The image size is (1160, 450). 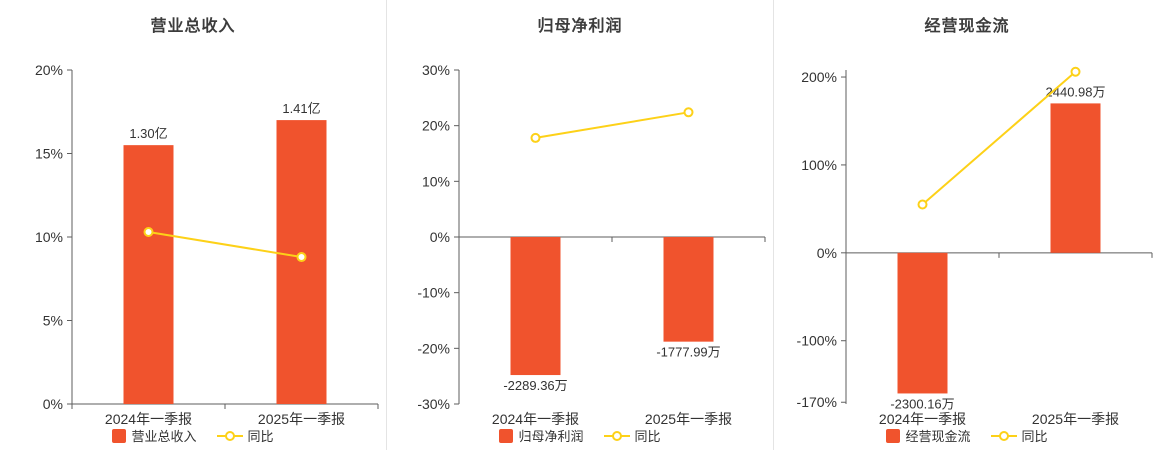 What do you see at coordinates (1076, 91) in the screenshot?
I see `bar-value-label: 2440.98万` at bounding box center [1076, 91].